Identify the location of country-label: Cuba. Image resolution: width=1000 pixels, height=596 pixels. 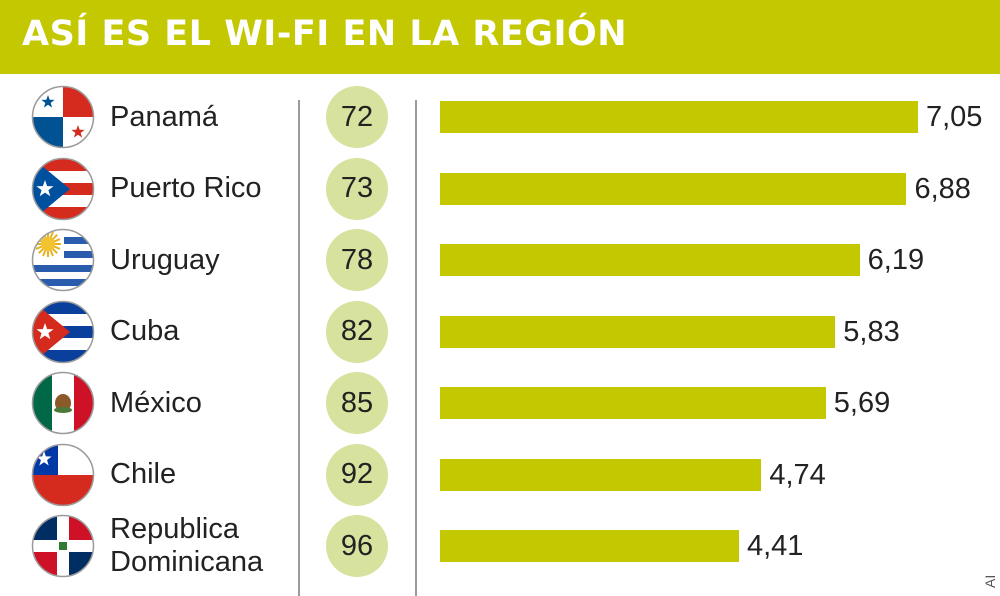
(145, 331).